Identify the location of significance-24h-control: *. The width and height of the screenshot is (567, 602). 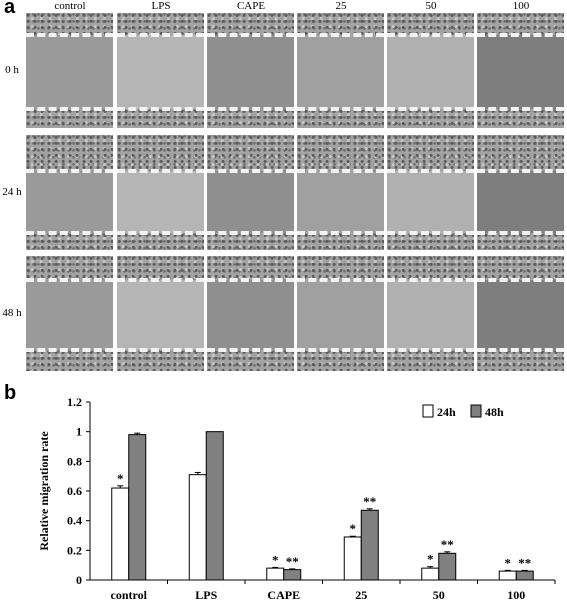
(120, 478).